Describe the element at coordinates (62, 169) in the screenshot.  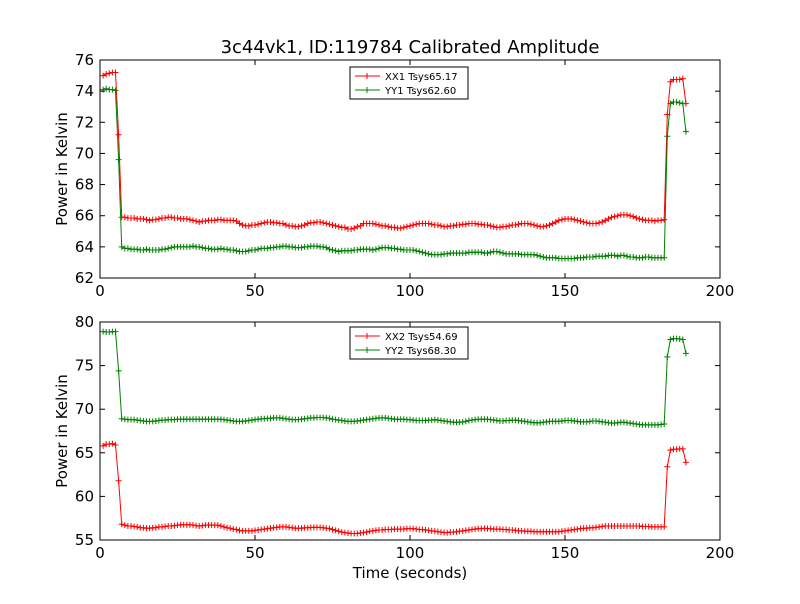
I see `y-axis-label: Power in Kelvin` at that location.